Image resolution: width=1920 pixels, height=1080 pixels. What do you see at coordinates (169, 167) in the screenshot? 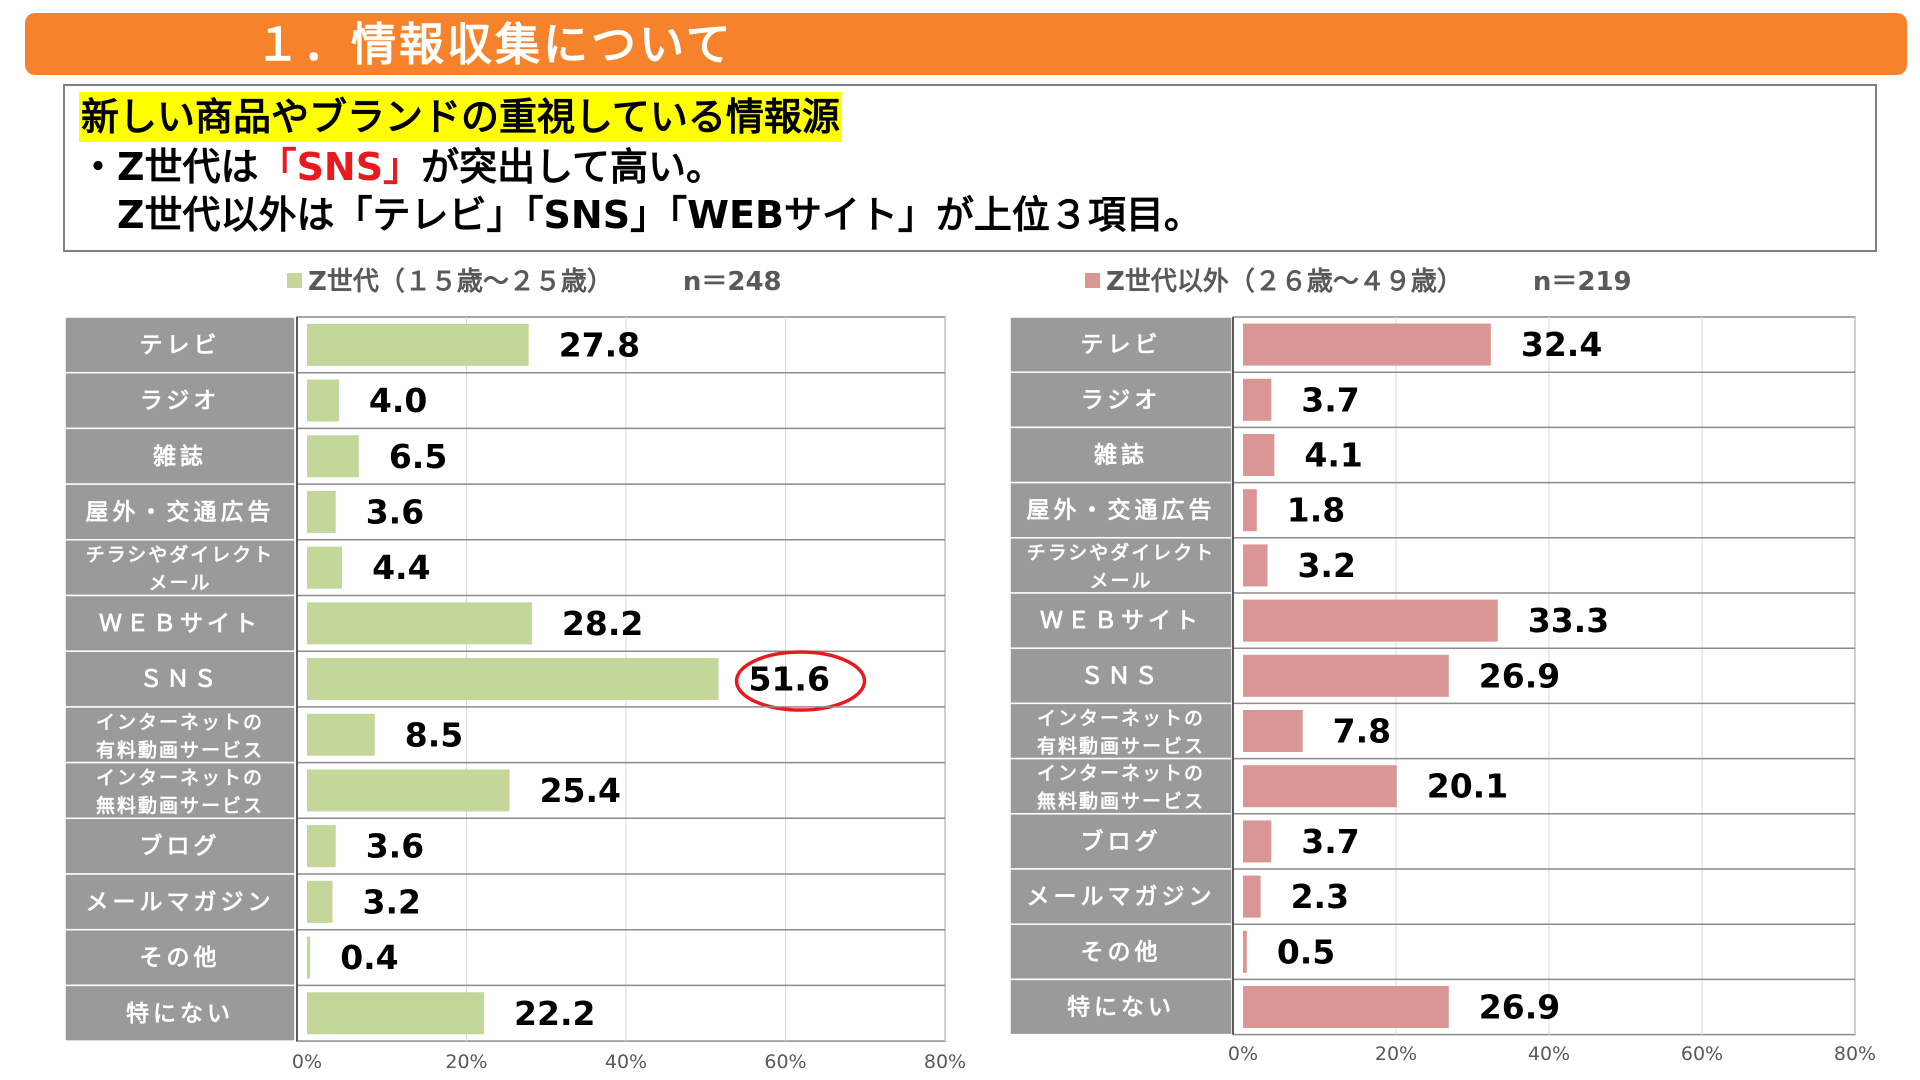
I see `summary-line-1-prefix: ・Z世代は` at bounding box center [169, 167].